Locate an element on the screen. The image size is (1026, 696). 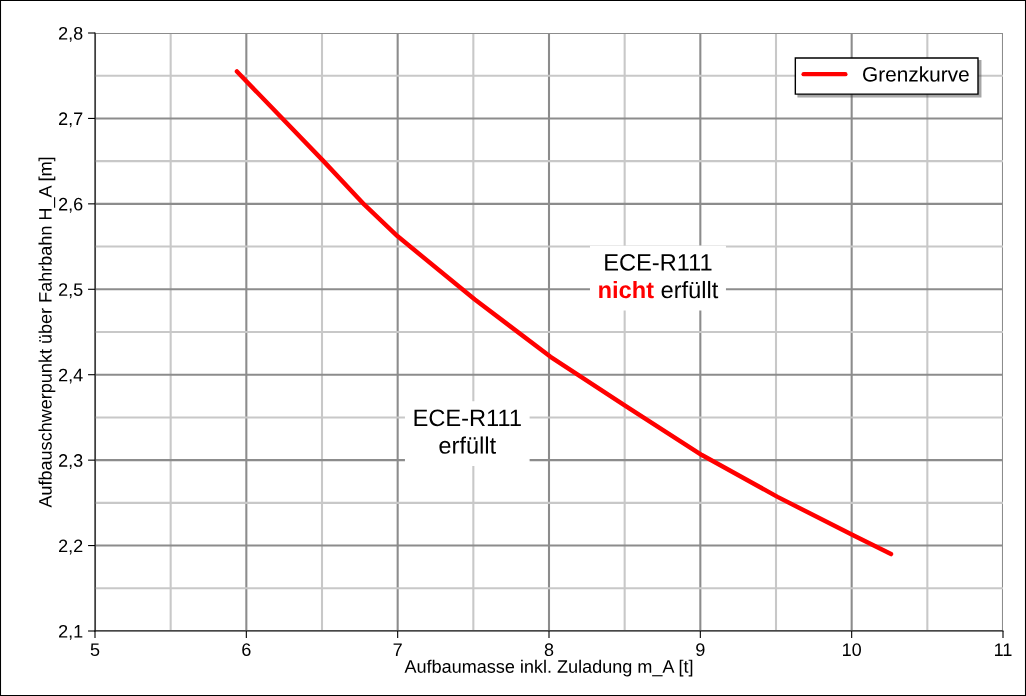
y-tick-label: 2,2 is located at coordinates (71, 547).